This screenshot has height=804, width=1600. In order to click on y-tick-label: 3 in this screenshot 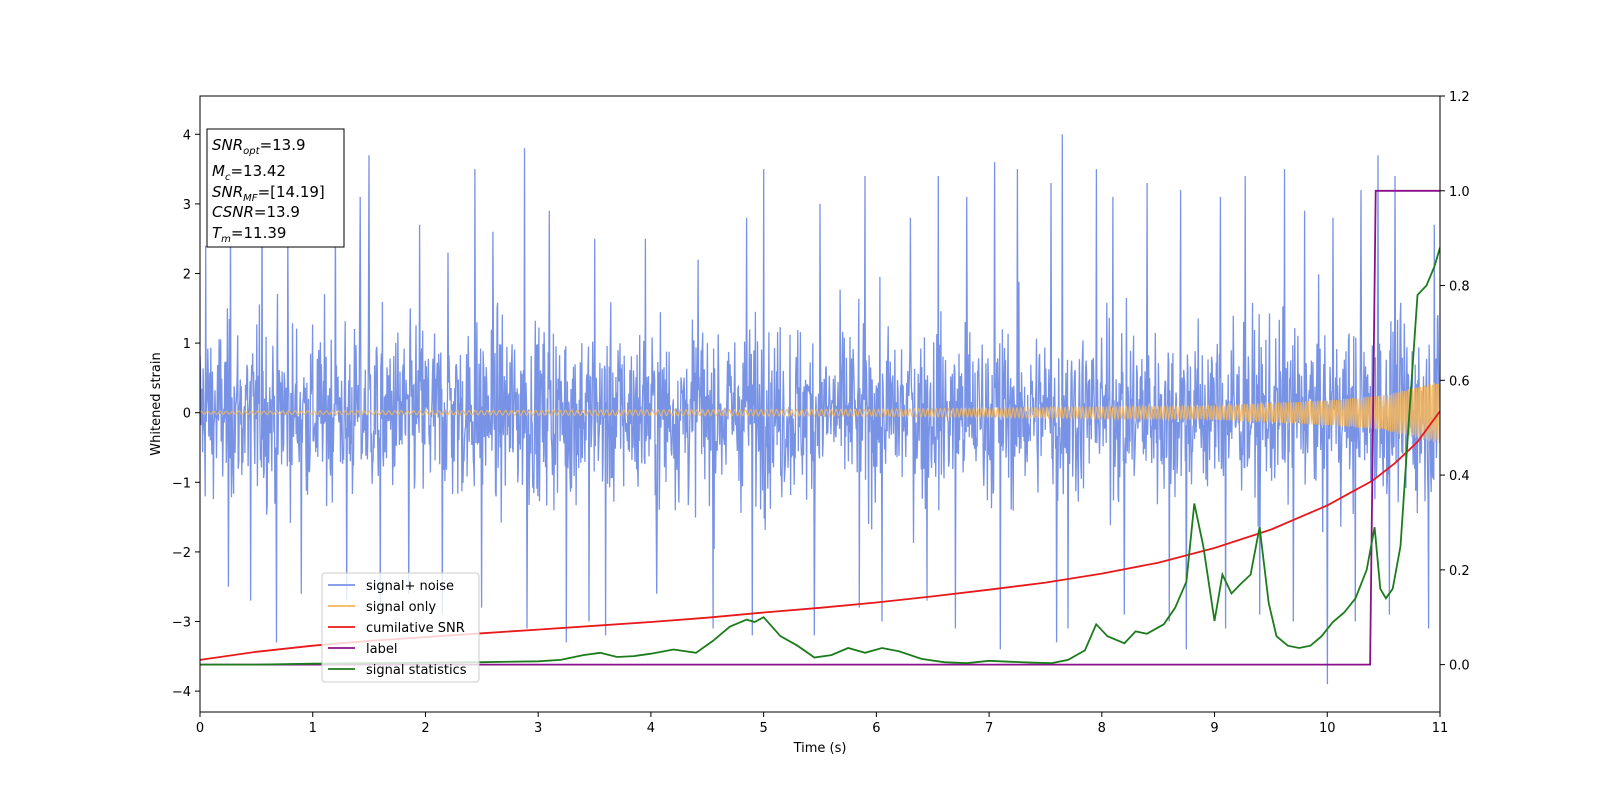, I will do `click(187, 205)`.